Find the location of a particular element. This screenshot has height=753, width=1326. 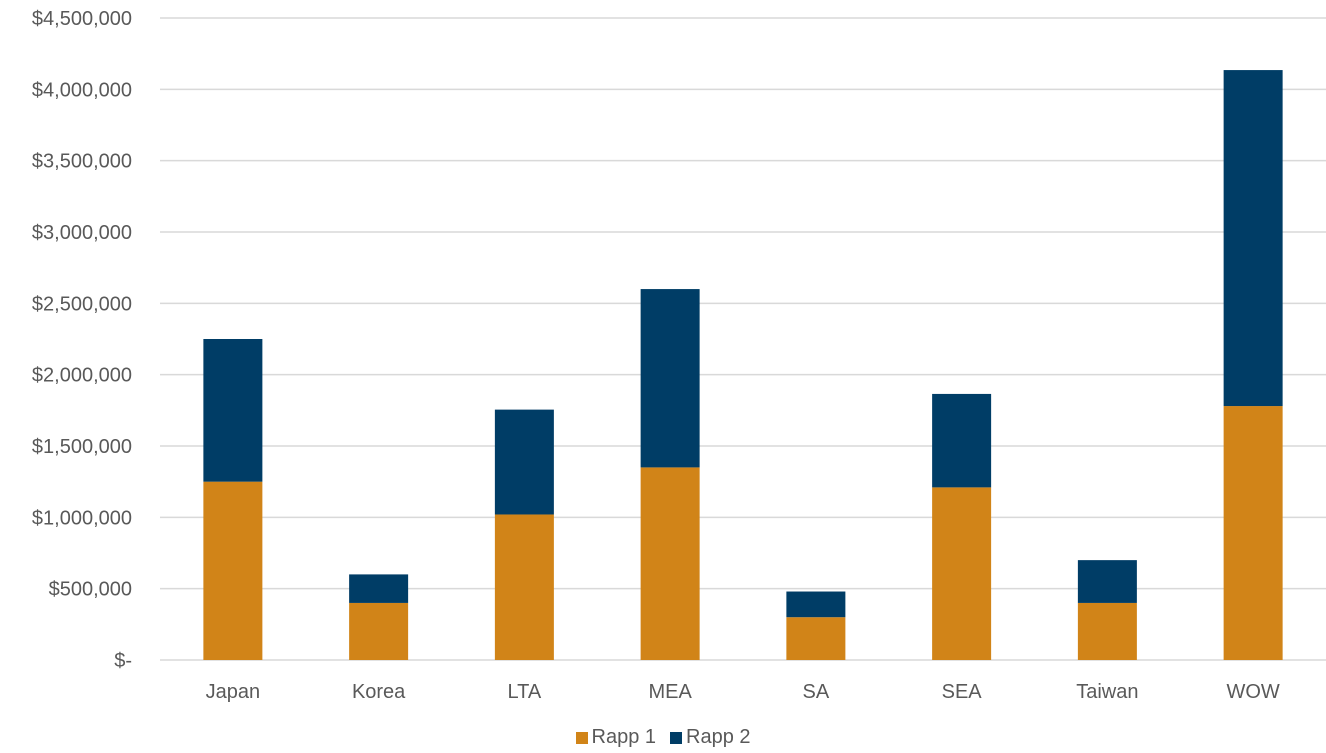

y-tick-label: $3,000,000 is located at coordinates (82, 233).